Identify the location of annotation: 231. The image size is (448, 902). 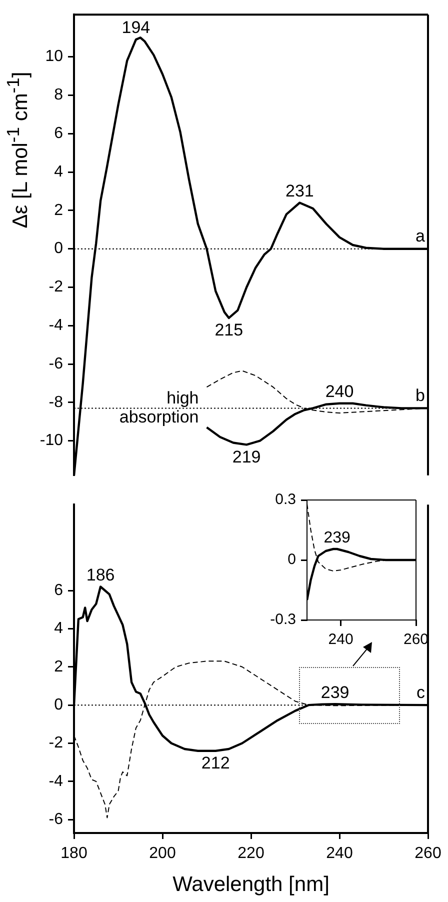
(299, 190).